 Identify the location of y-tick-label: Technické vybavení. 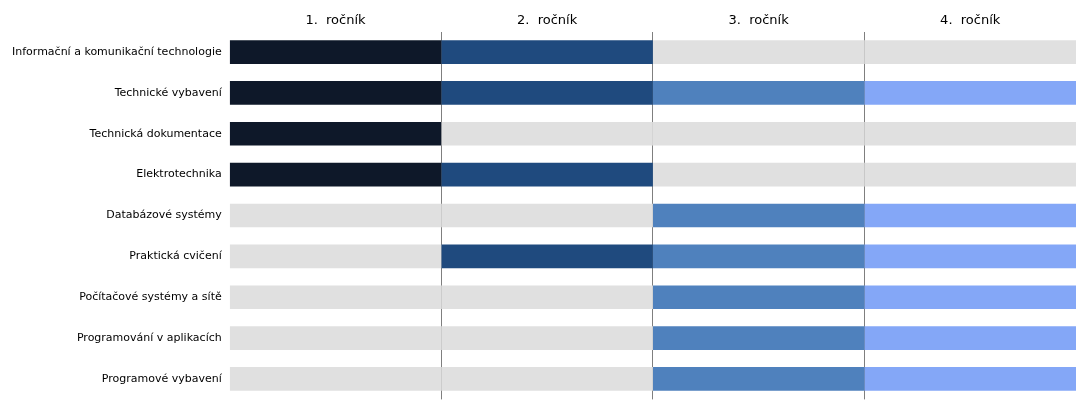
(168, 92).